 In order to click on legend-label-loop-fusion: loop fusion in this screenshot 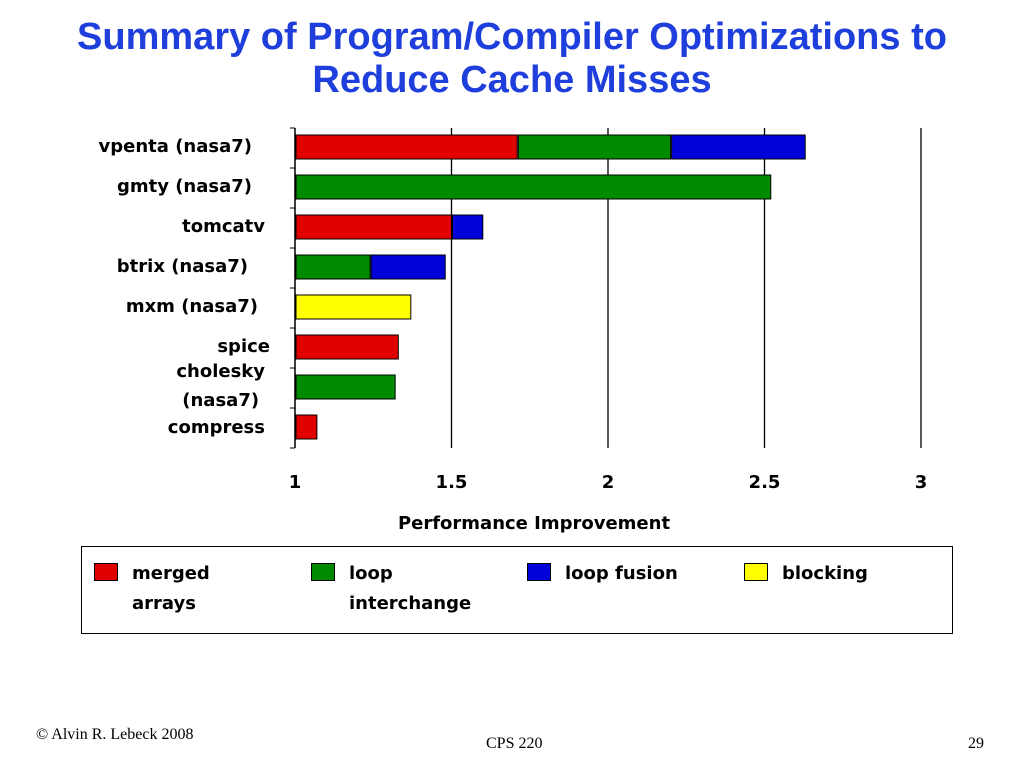, I will do `click(621, 573)`.